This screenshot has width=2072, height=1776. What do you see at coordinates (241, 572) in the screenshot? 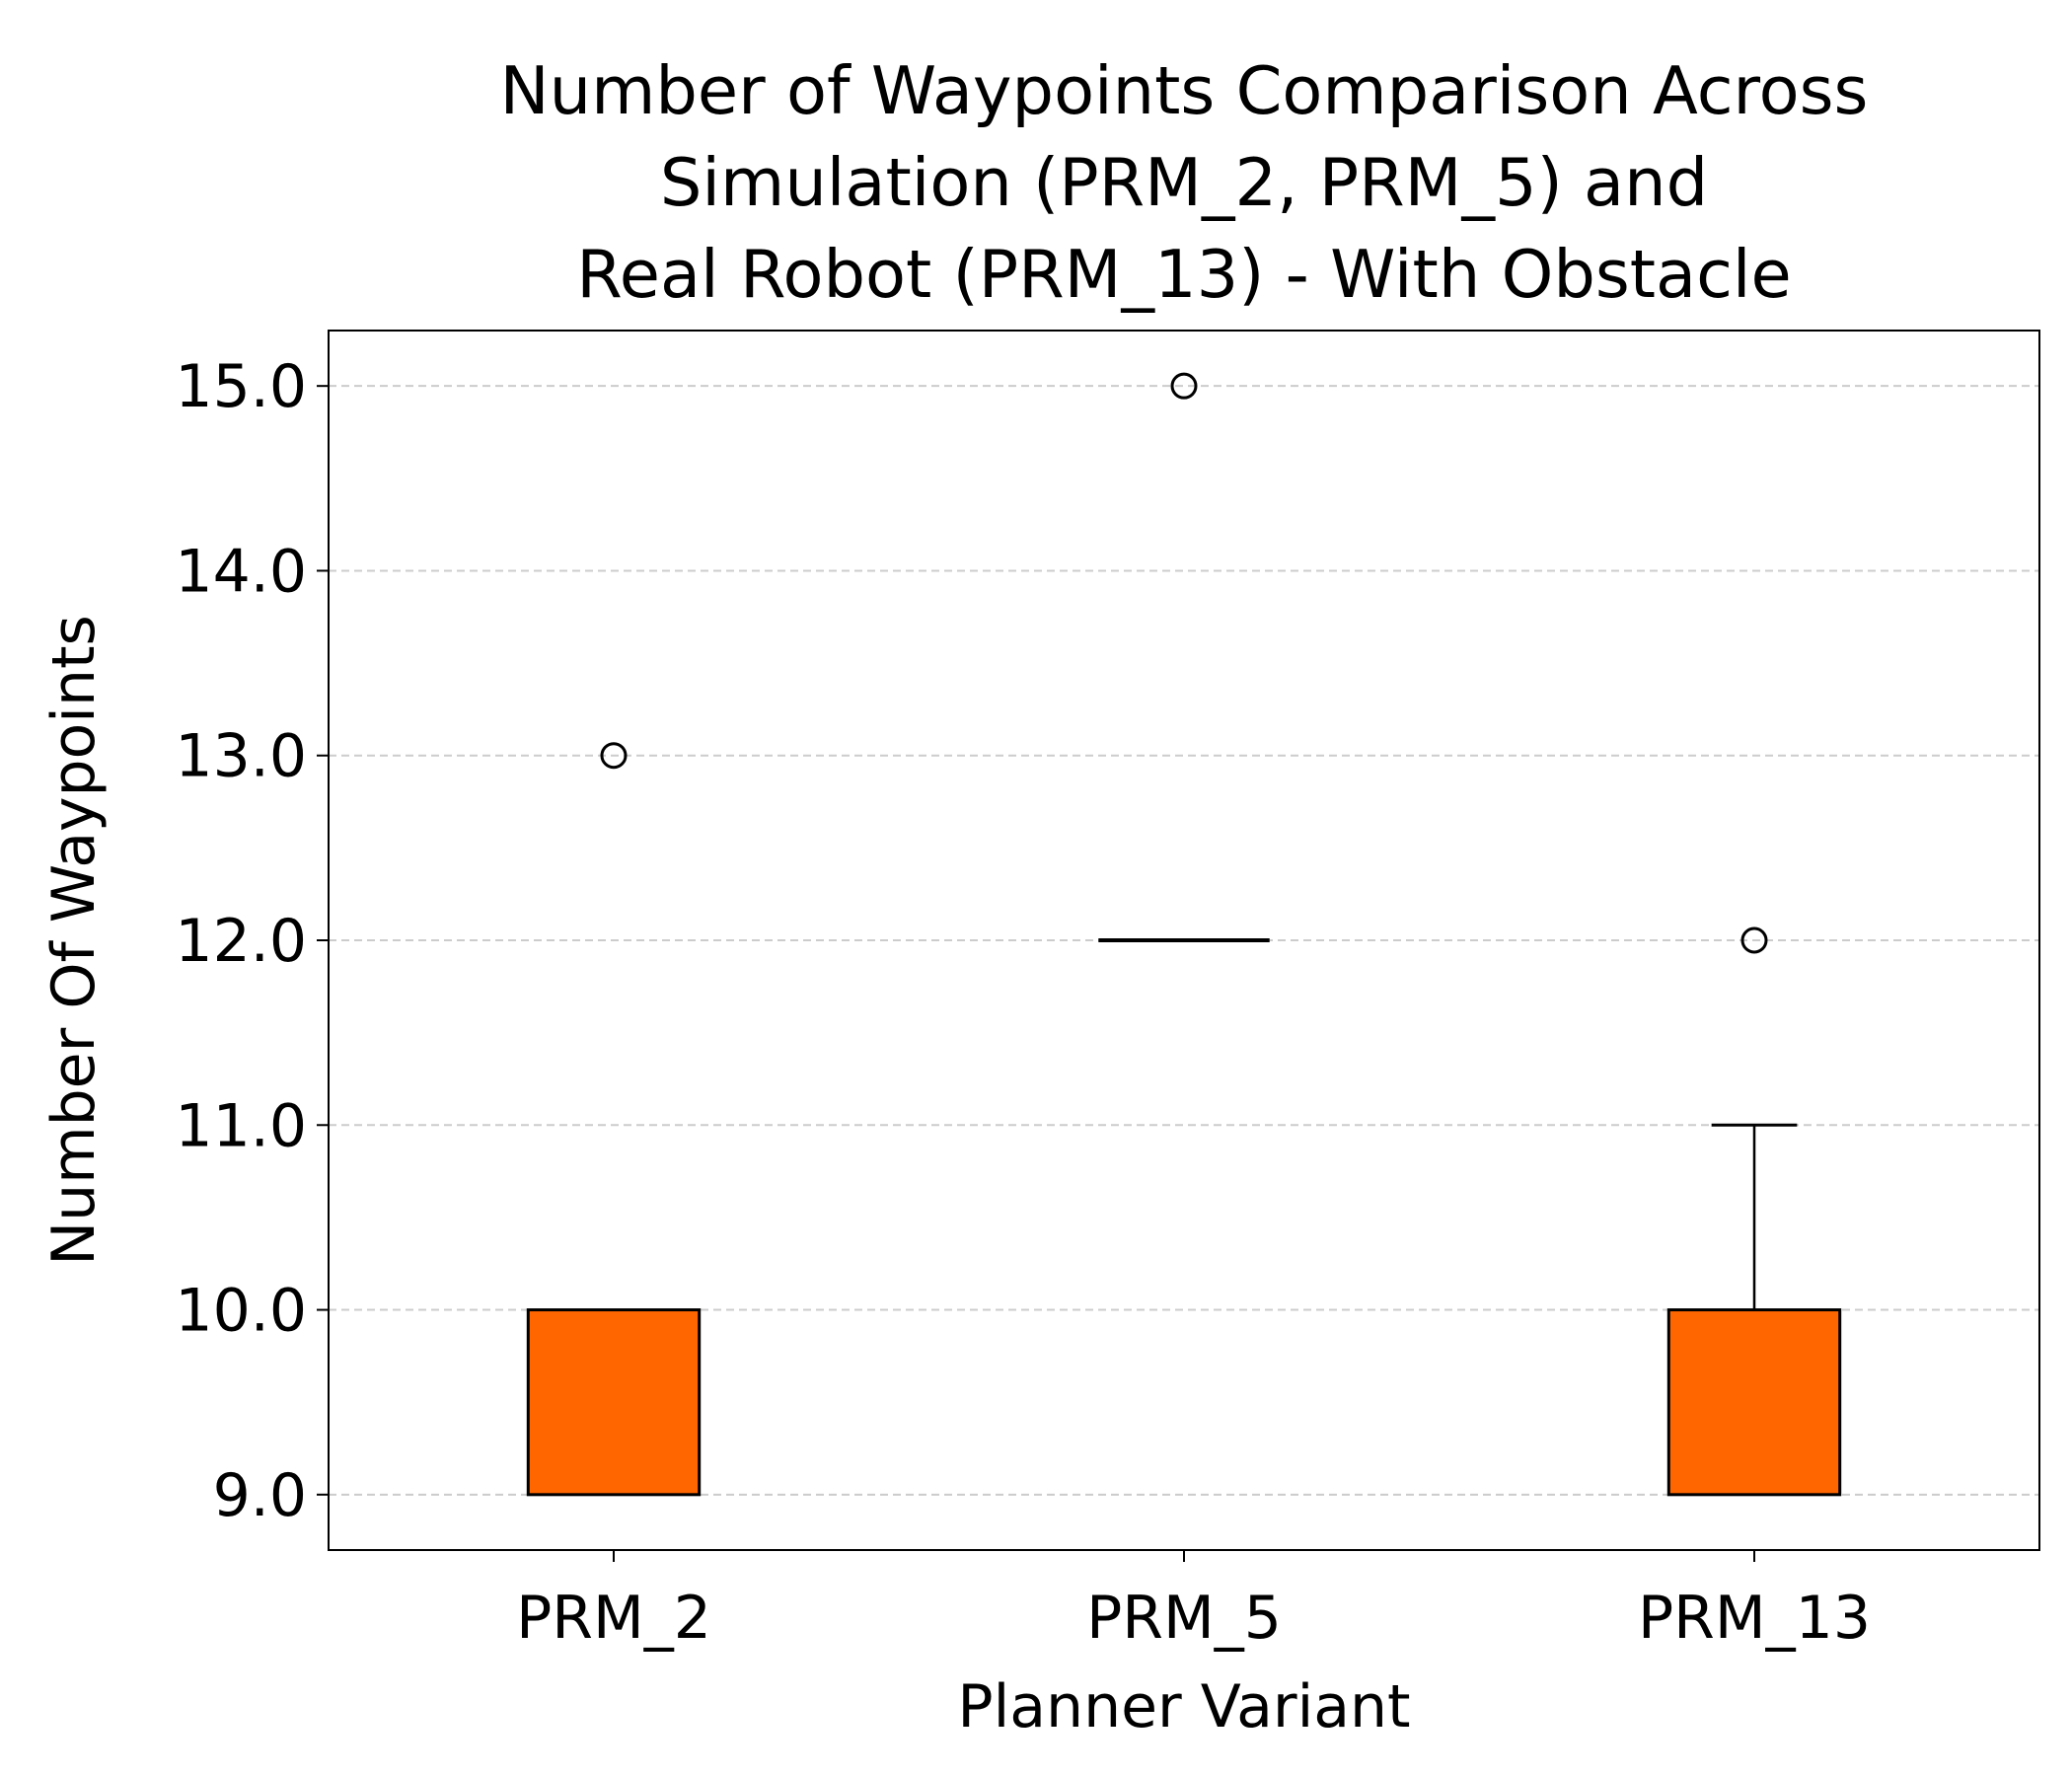
I see `y-tick-label: 14.0` at bounding box center [241, 572].